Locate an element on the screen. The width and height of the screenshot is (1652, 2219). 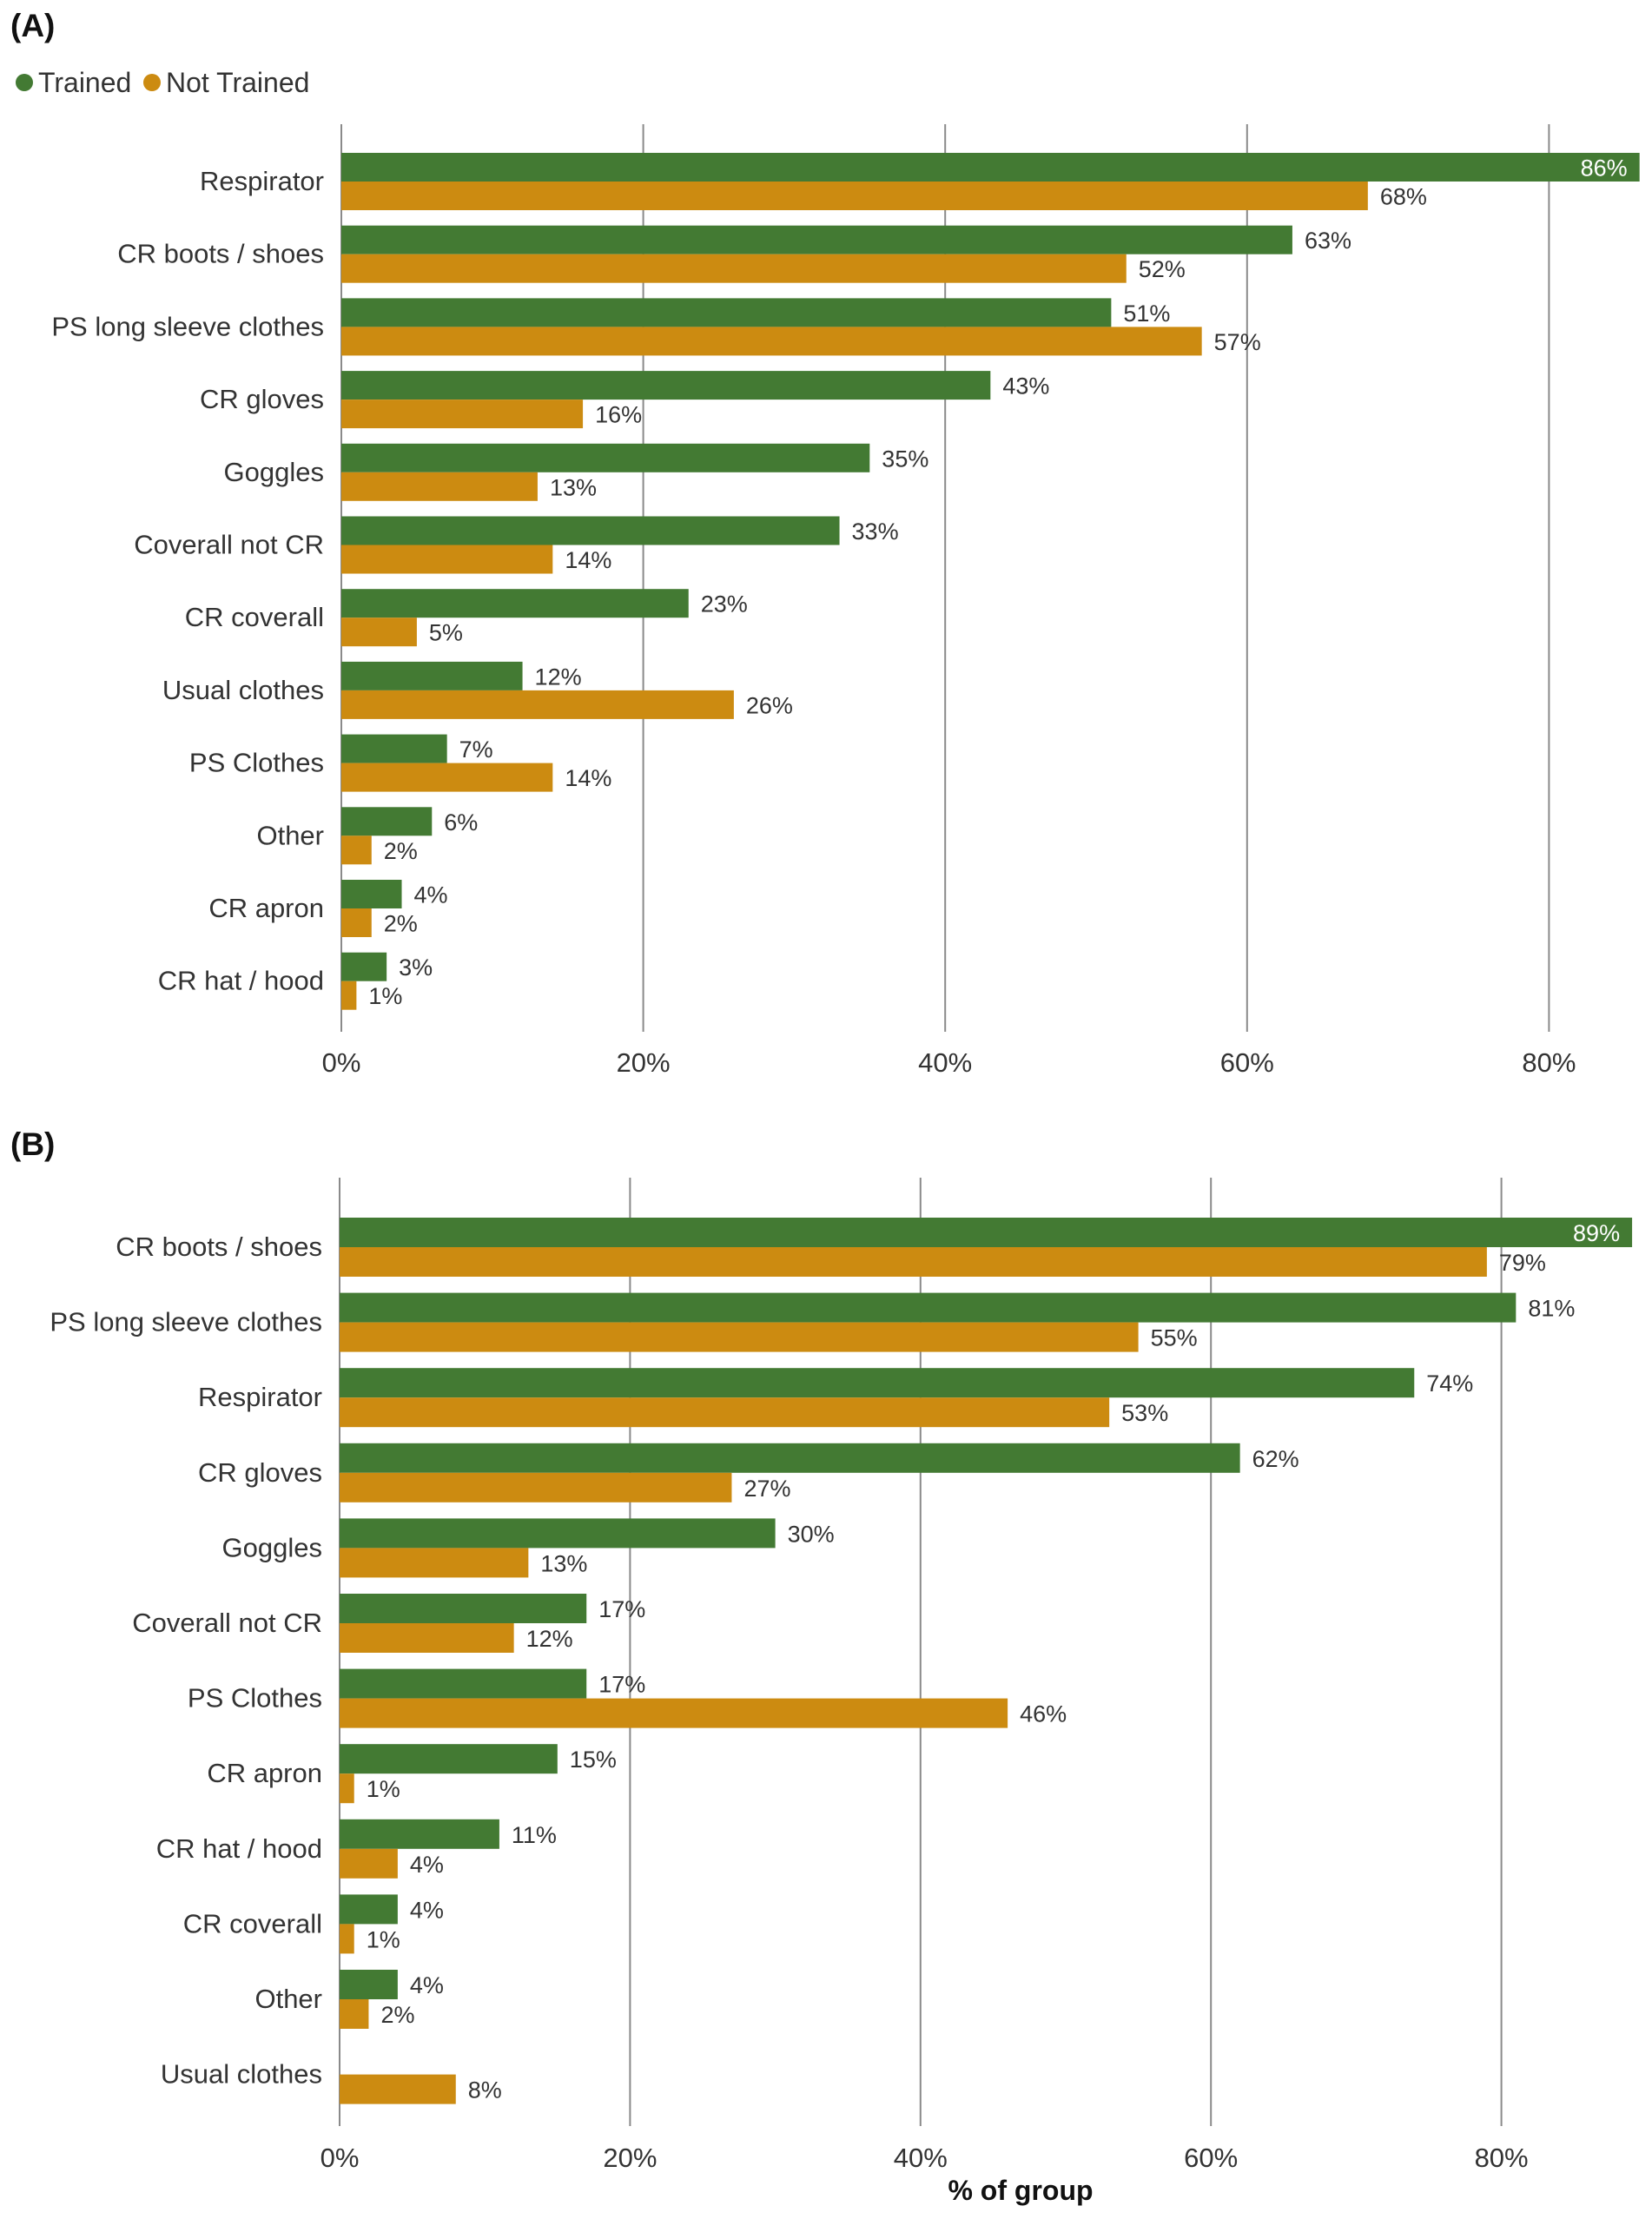
data-label: 52% is located at coordinates (1162, 269).